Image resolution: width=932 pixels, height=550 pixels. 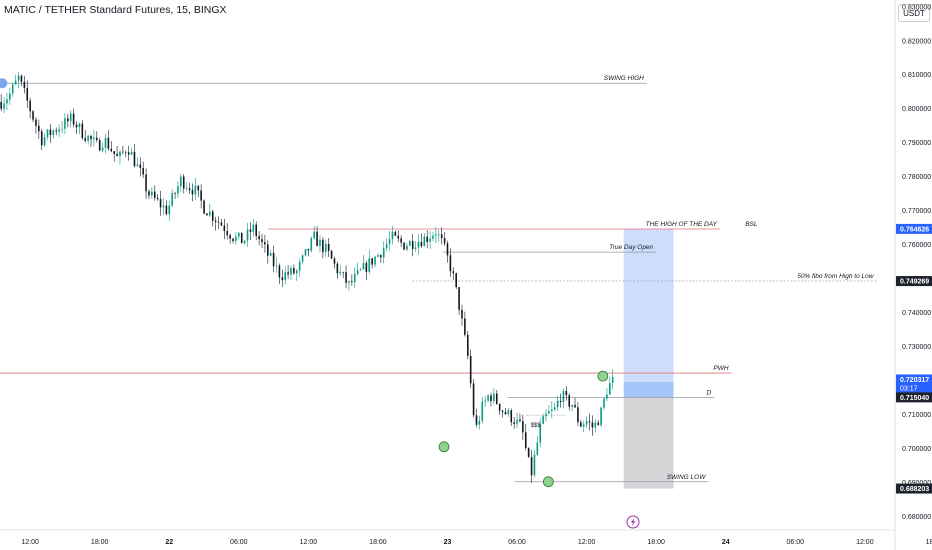 What do you see at coordinates (914, 13) in the screenshot?
I see `currency-button: USDT` at bounding box center [914, 13].